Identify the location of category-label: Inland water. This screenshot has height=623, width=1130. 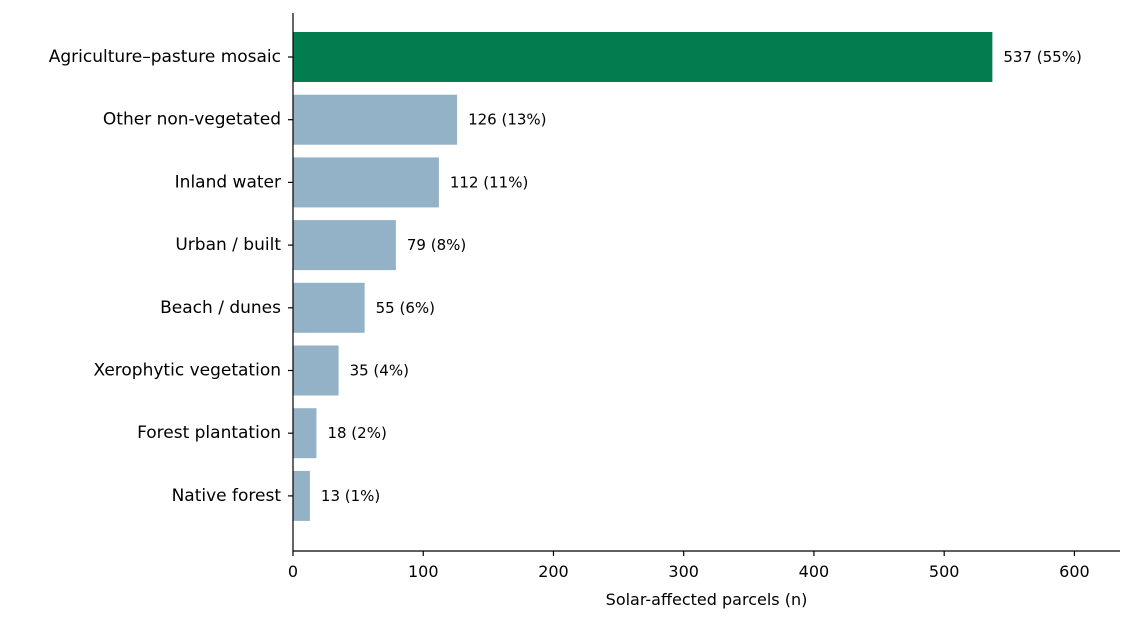
(228, 182).